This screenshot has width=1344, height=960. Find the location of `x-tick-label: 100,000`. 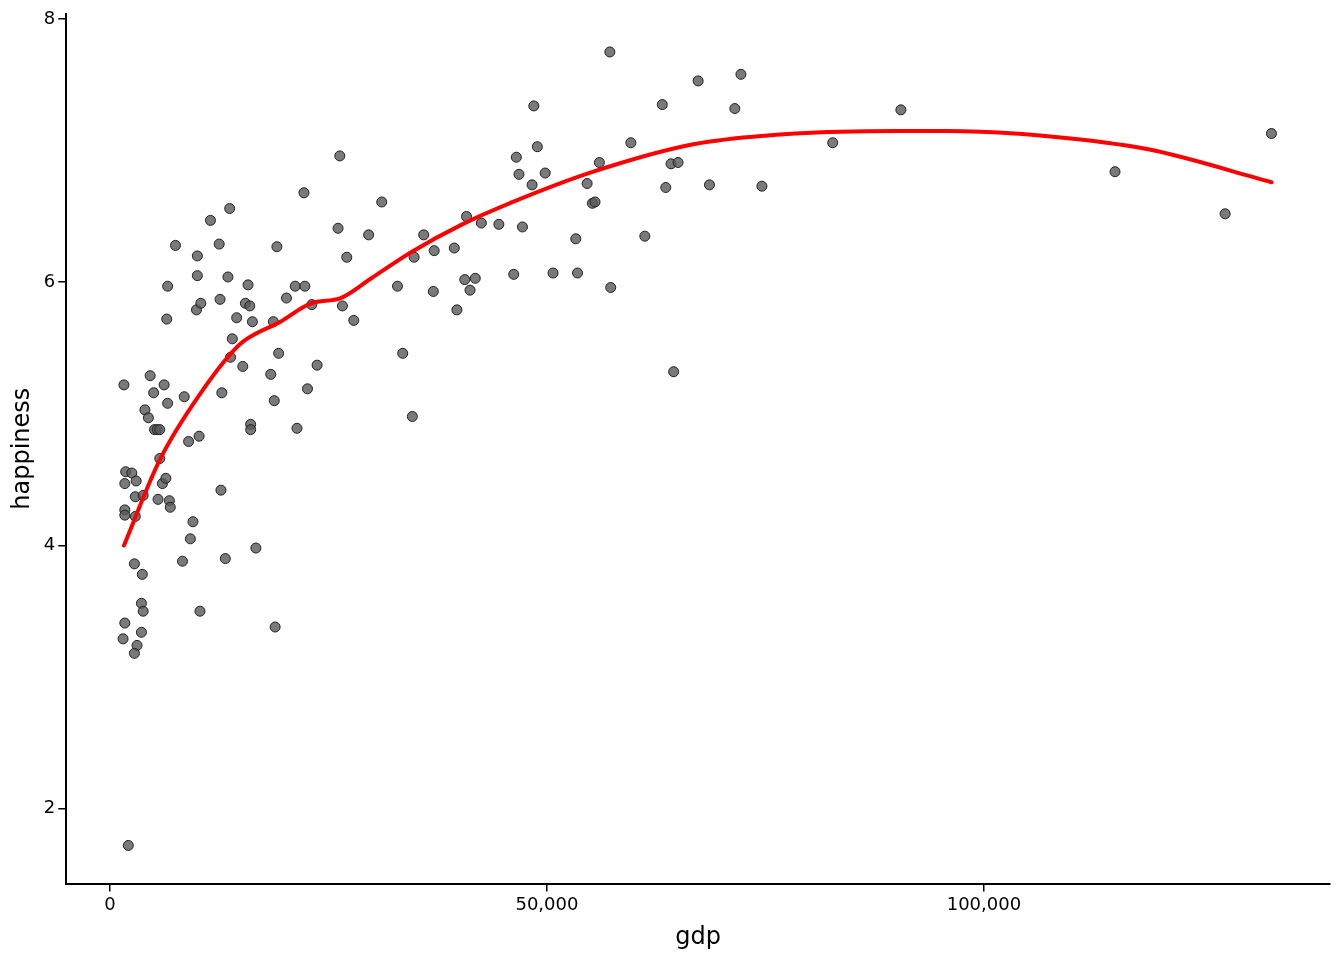

x-tick-label: 100,000 is located at coordinates (984, 904).